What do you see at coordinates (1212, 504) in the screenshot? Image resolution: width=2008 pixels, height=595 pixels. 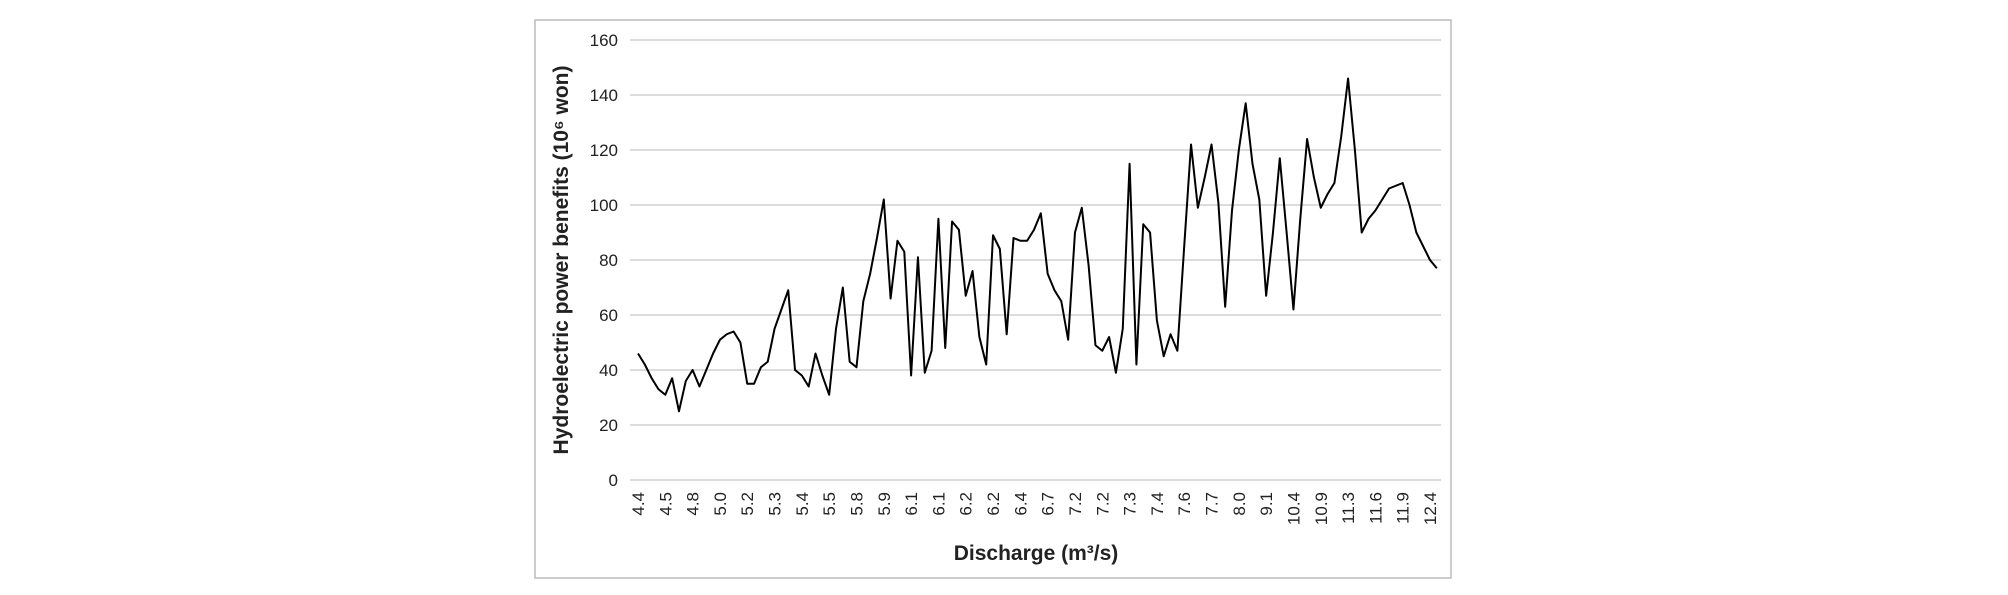 I see `x-tick-label: 7.7` at bounding box center [1212, 504].